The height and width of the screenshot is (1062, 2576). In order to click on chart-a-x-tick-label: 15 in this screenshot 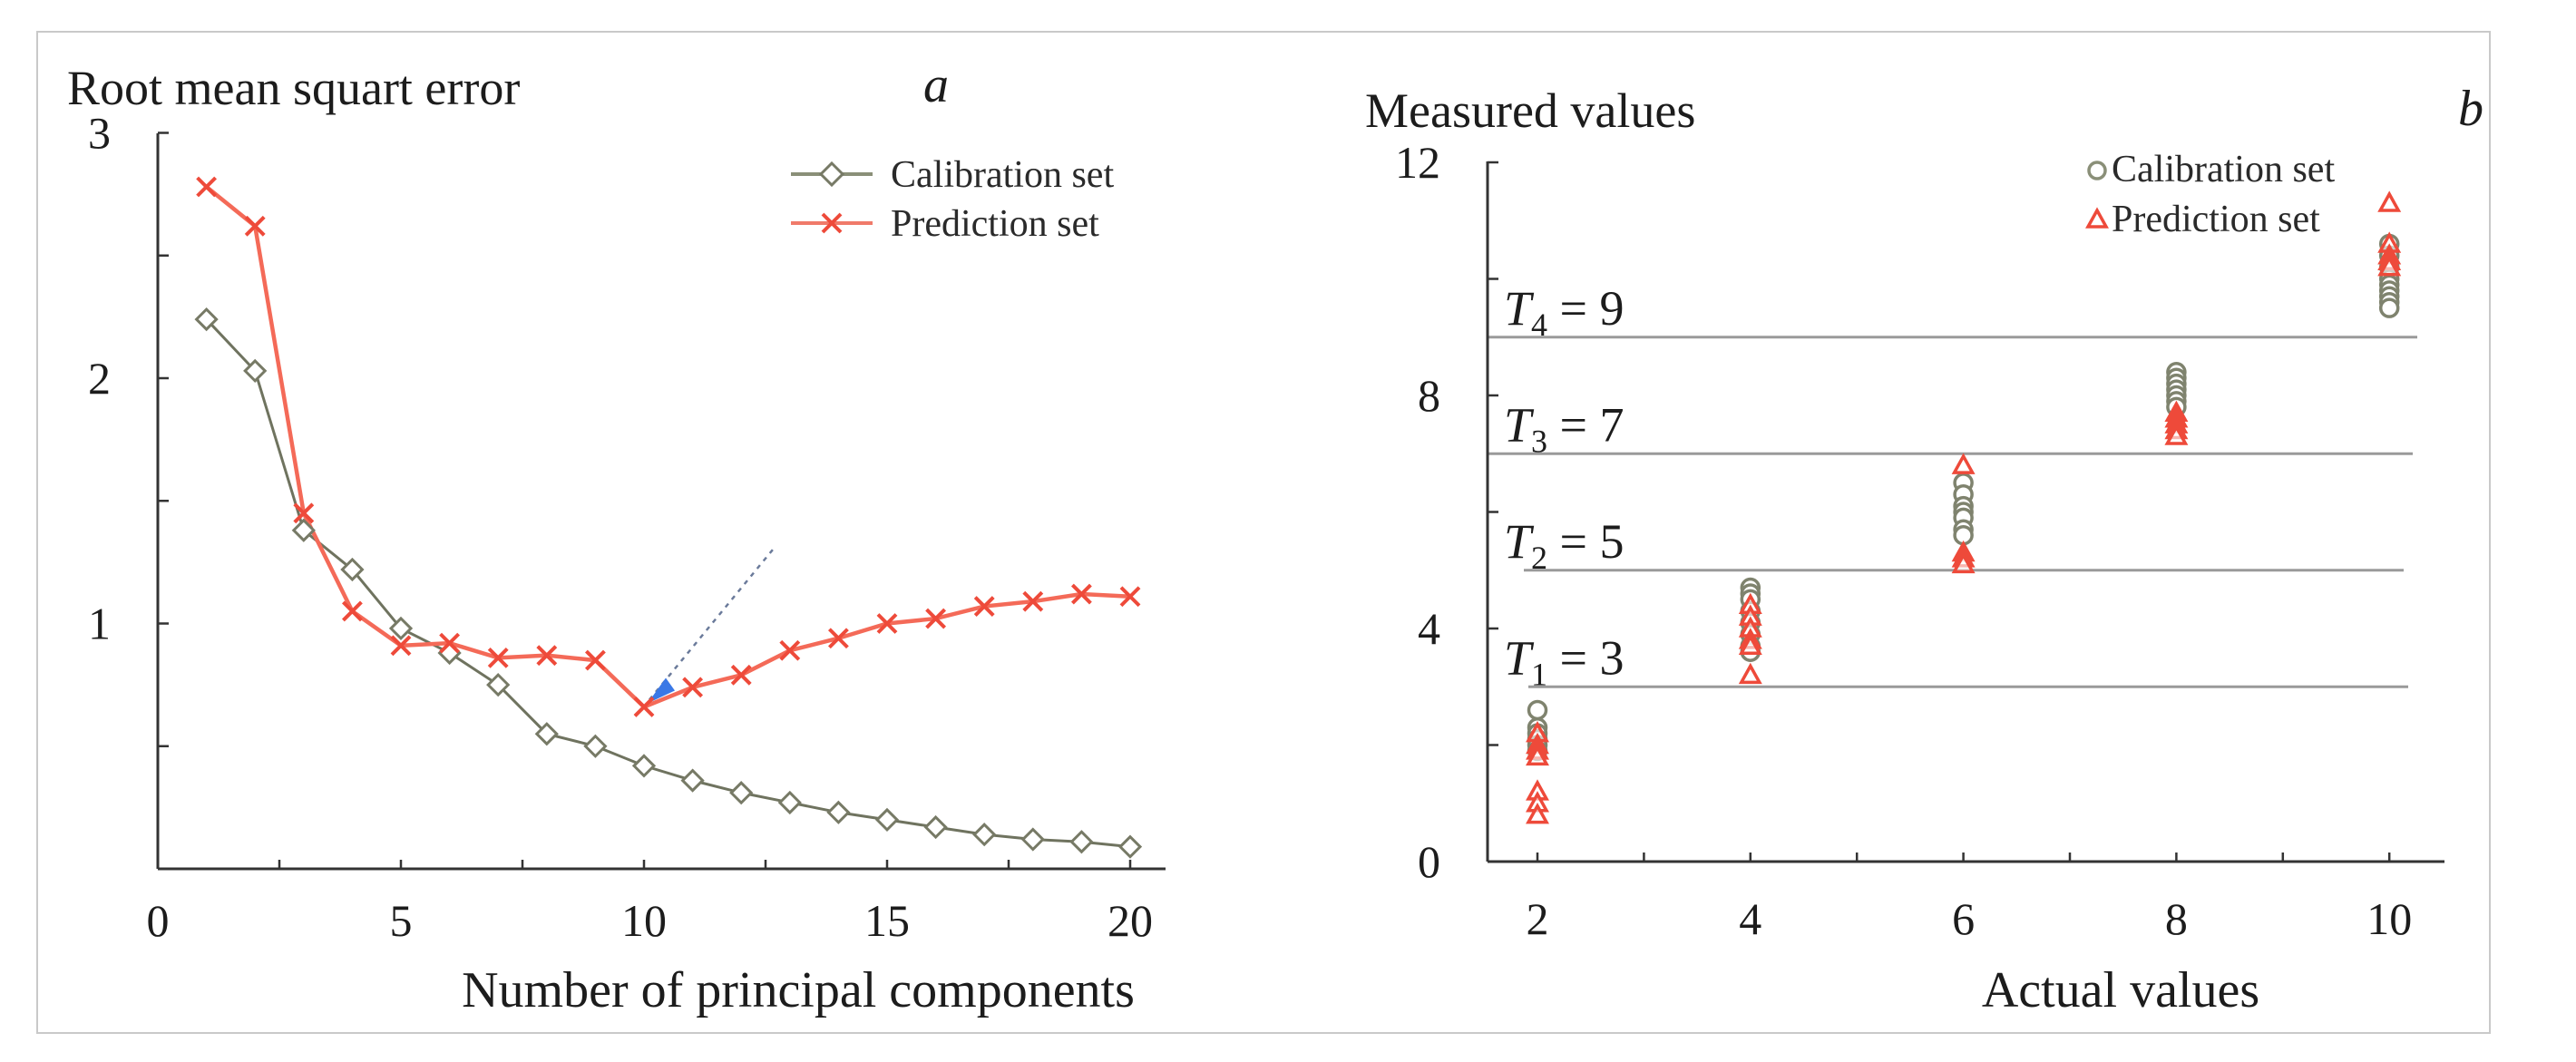, I will do `click(887, 921)`.